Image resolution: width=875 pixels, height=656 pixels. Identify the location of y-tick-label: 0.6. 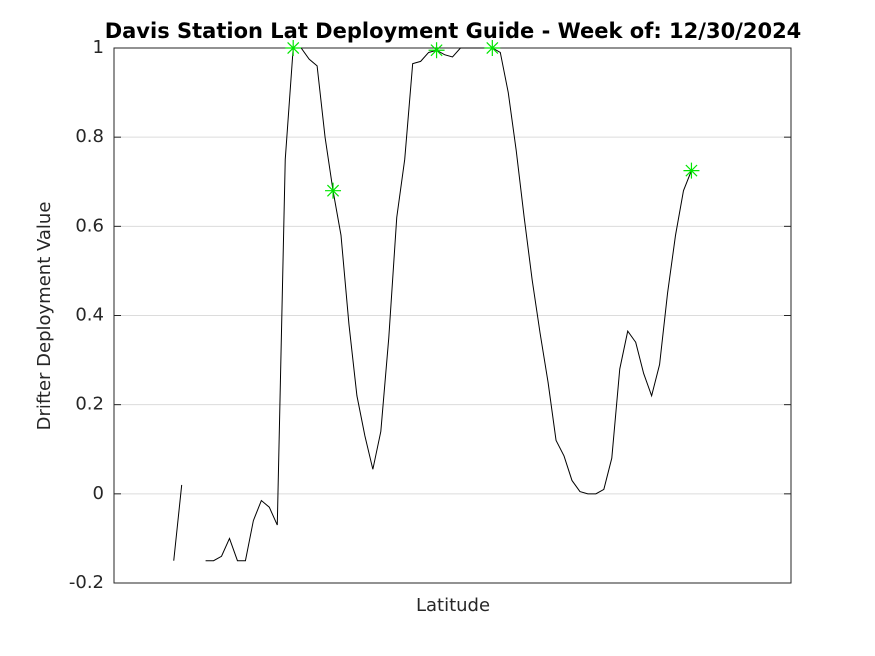
(89, 225).